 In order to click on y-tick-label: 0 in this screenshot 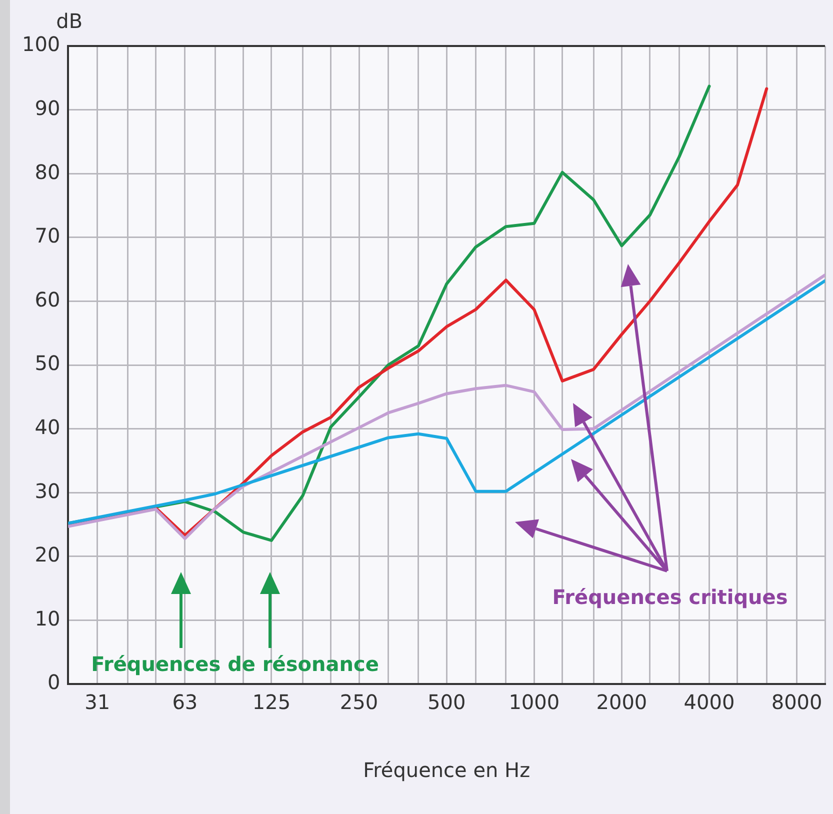, I will do `click(53, 682)`.